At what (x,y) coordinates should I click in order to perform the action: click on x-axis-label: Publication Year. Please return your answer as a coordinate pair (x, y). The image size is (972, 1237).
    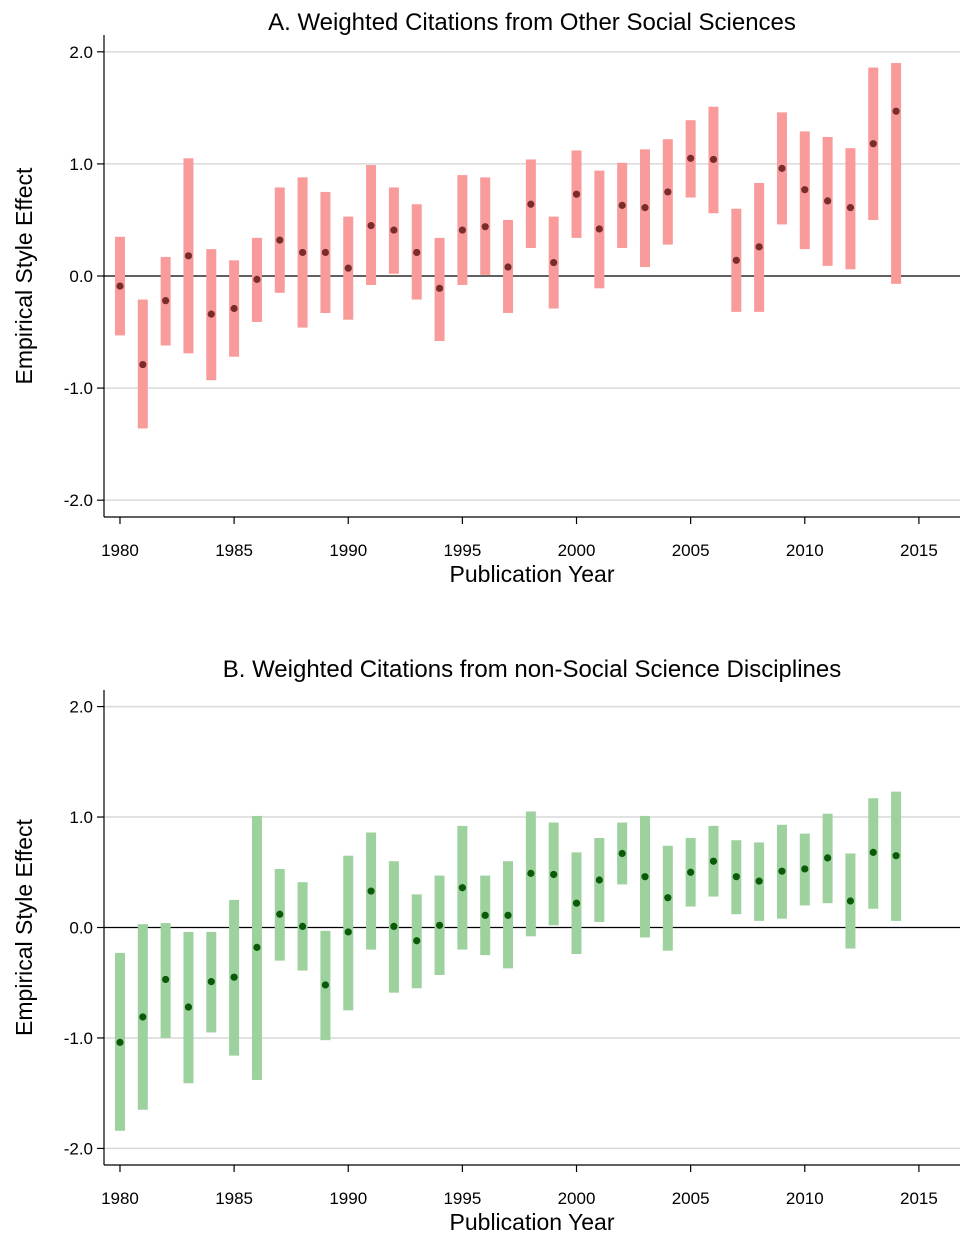
    Looking at the image, I should click on (532, 574).